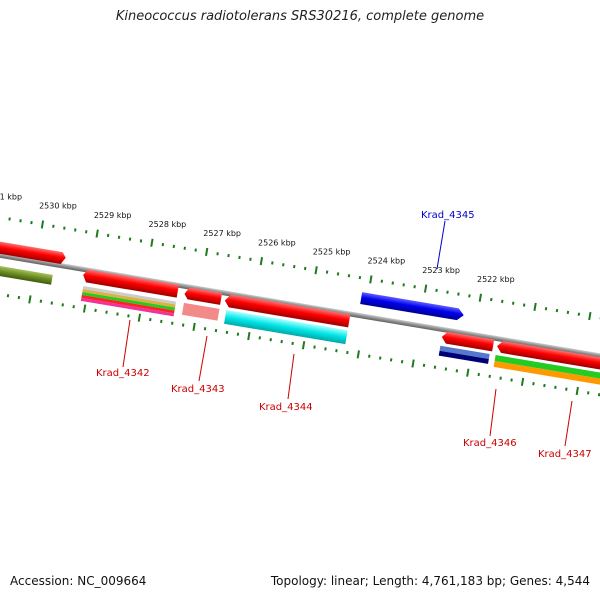  What do you see at coordinates (11, 197) in the screenshot?
I see `scale-label: 2531 kbp` at bounding box center [11, 197].